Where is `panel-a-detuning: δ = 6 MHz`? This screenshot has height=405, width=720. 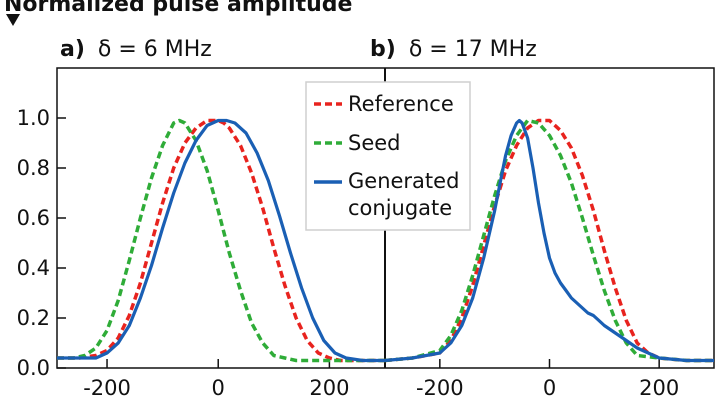 panel-a-detuning: δ = 6 MHz is located at coordinates (155, 49).